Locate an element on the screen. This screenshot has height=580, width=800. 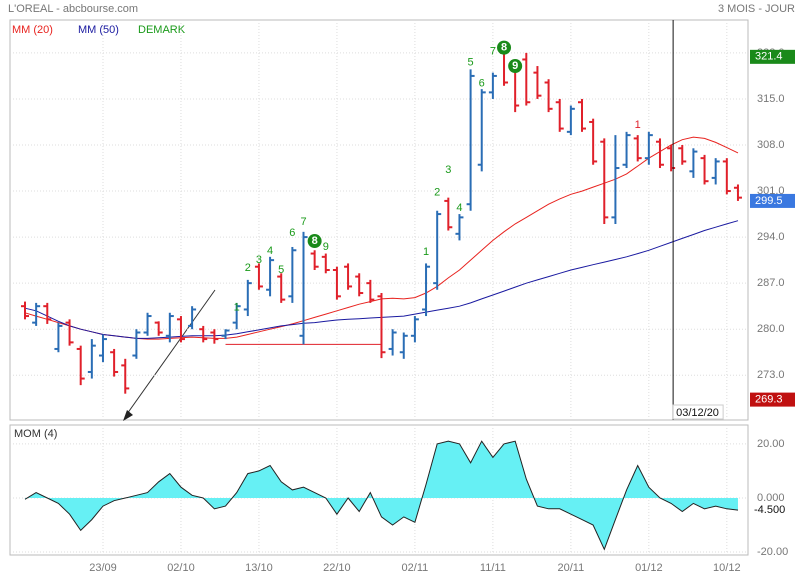
y-tick-label: 315.0 is located at coordinates (771, 99).